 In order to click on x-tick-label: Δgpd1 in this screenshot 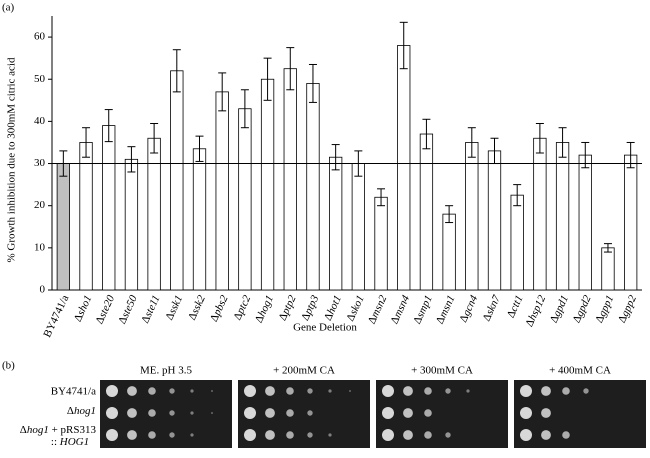, I will do `click(558, 308)`.